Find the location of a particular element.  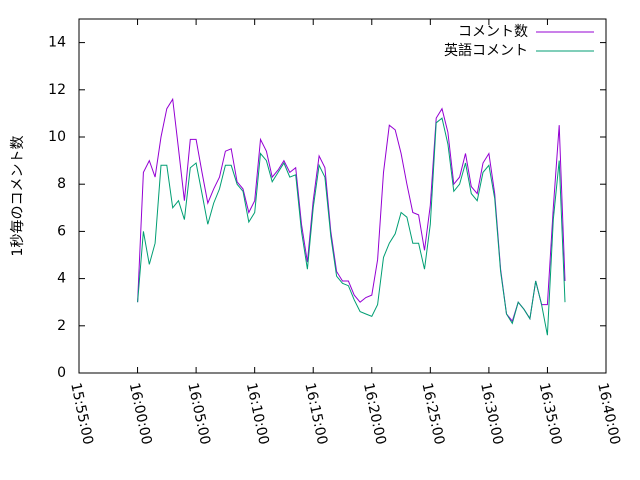

x-tick-label: 16:40:00 is located at coordinates (608, 413).